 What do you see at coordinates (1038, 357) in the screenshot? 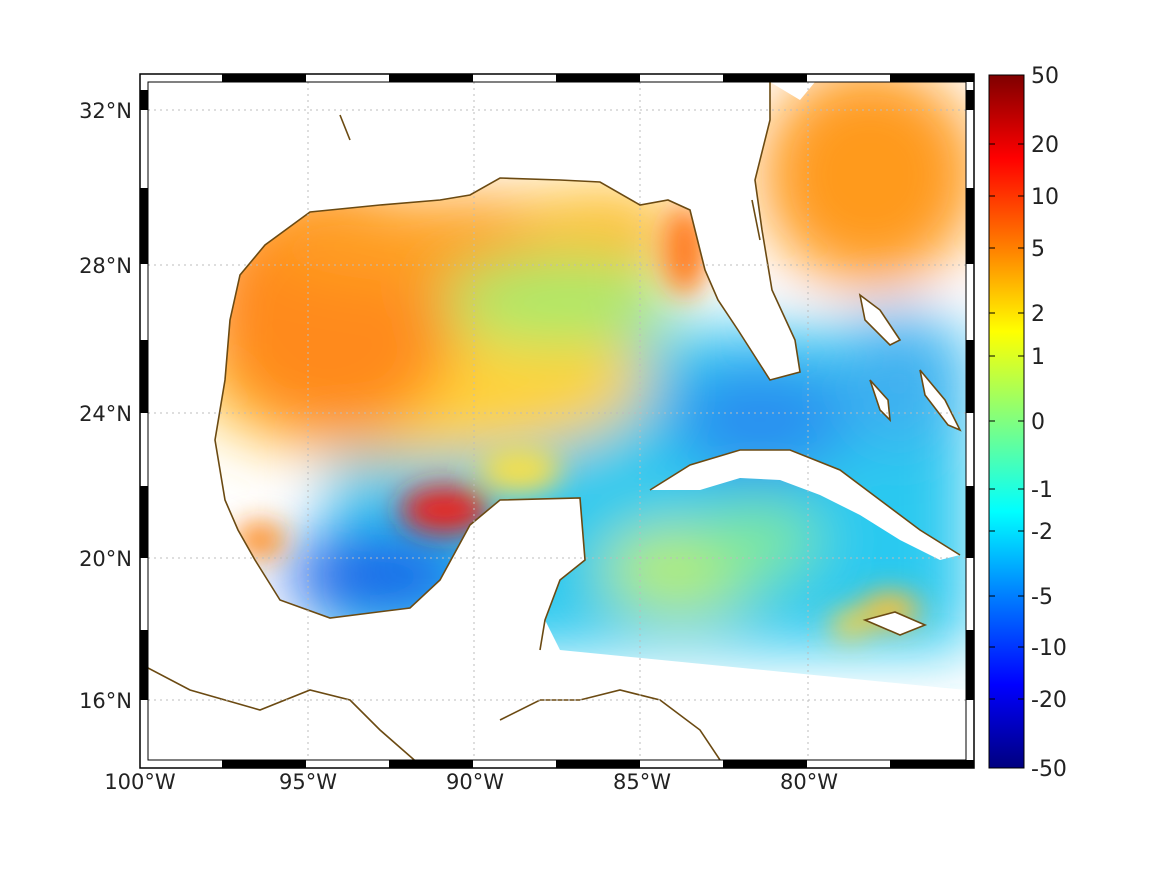
I see `colorbar-tick-label: 1` at bounding box center [1038, 357].